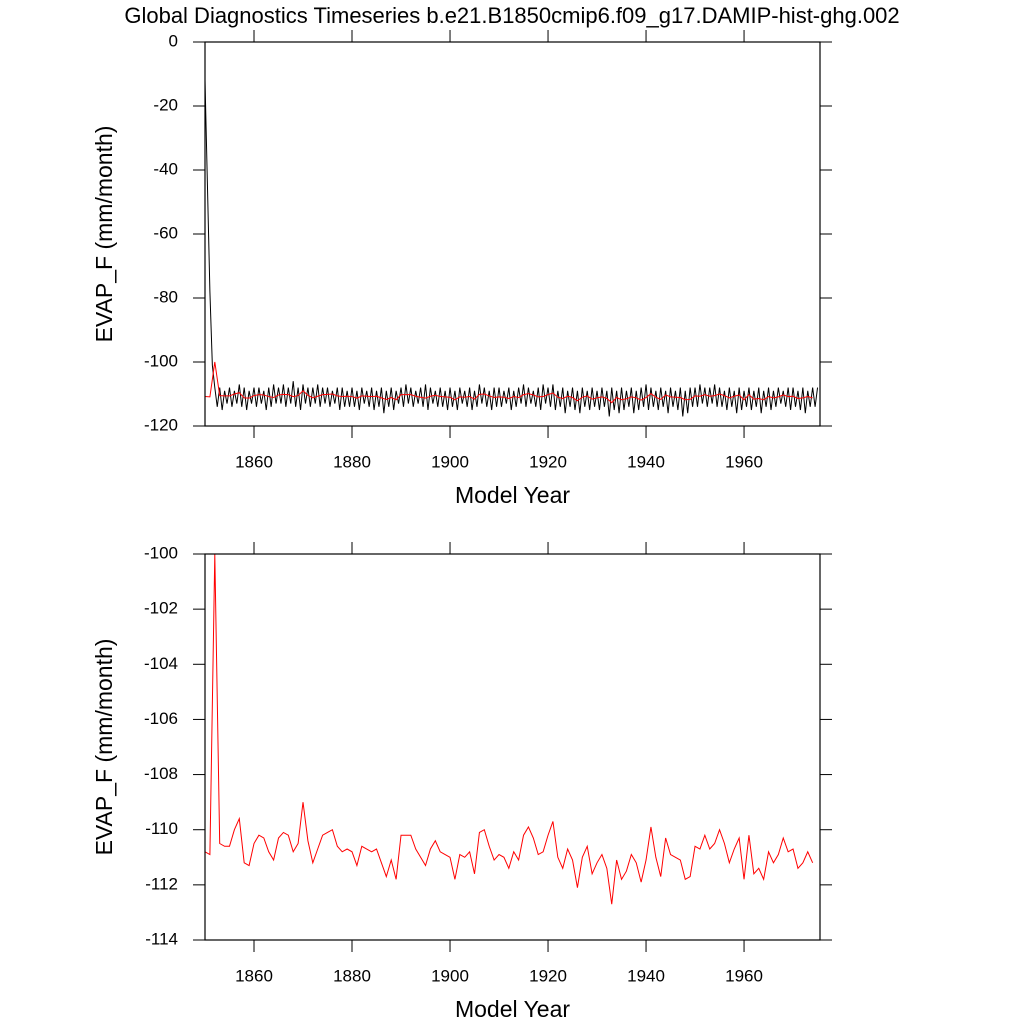 The height and width of the screenshot is (1024, 1024). What do you see at coordinates (161, 424) in the screenshot?
I see `y-tick-label: -120` at bounding box center [161, 424].